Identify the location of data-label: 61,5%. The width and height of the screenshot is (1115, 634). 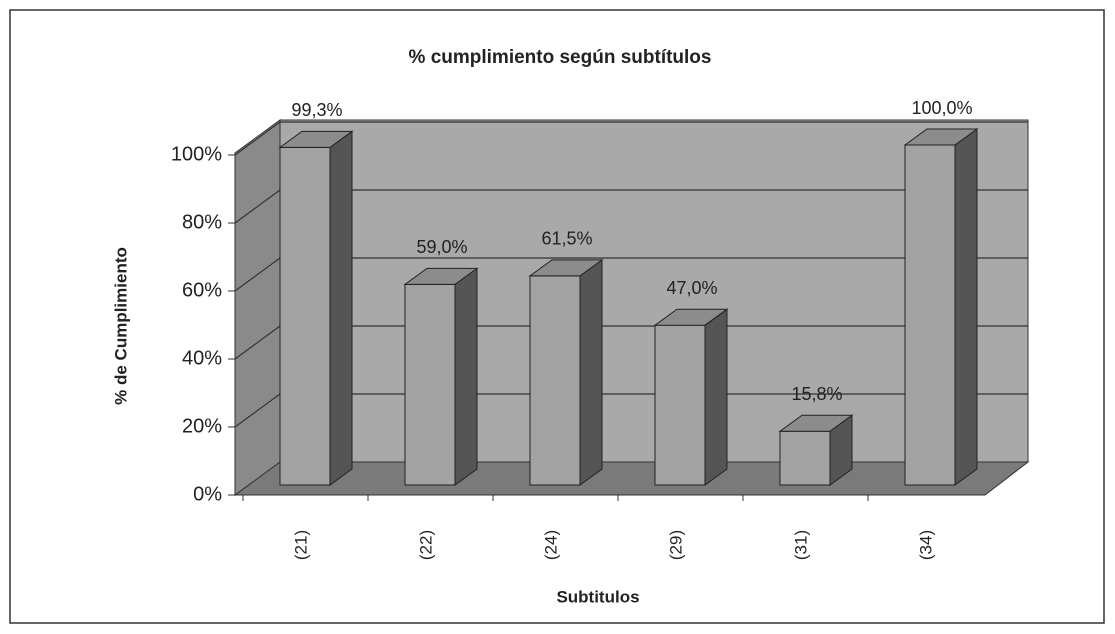
(566, 239).